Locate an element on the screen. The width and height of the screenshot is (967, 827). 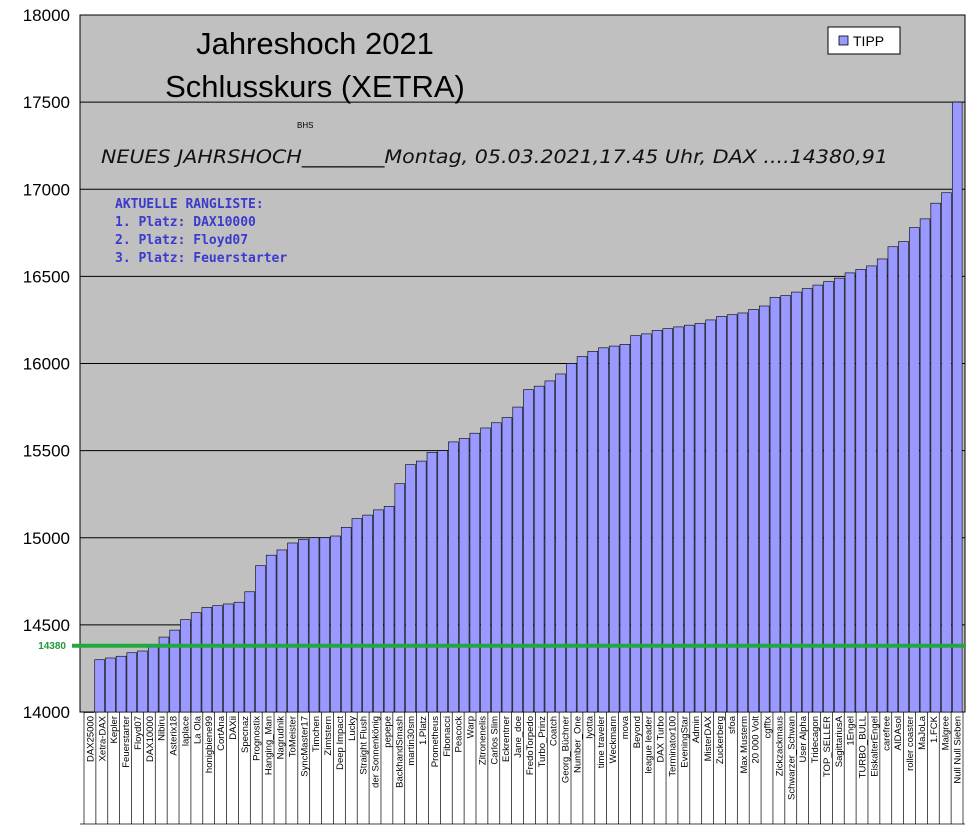
x-tick-label: Lucky is located at coordinates (352, 728).